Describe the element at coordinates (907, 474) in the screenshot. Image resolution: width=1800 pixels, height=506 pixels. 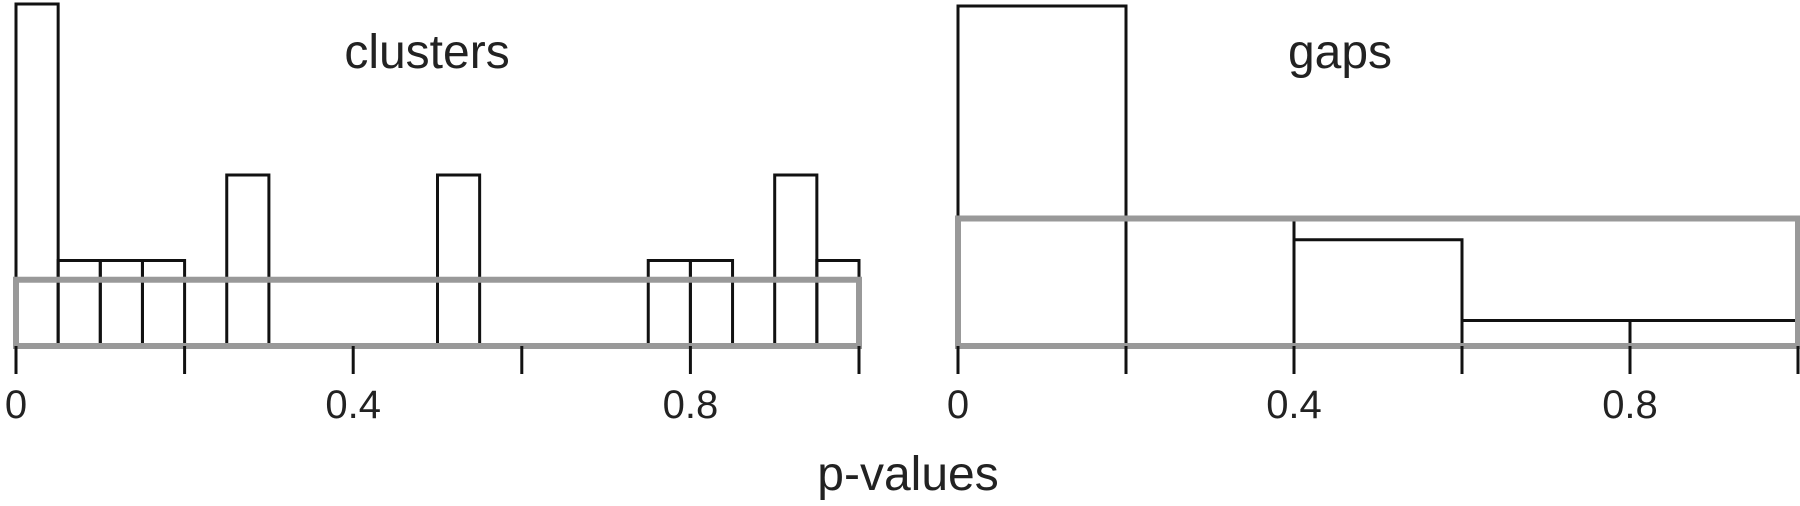
I see `x-axis-label: p-values` at that location.